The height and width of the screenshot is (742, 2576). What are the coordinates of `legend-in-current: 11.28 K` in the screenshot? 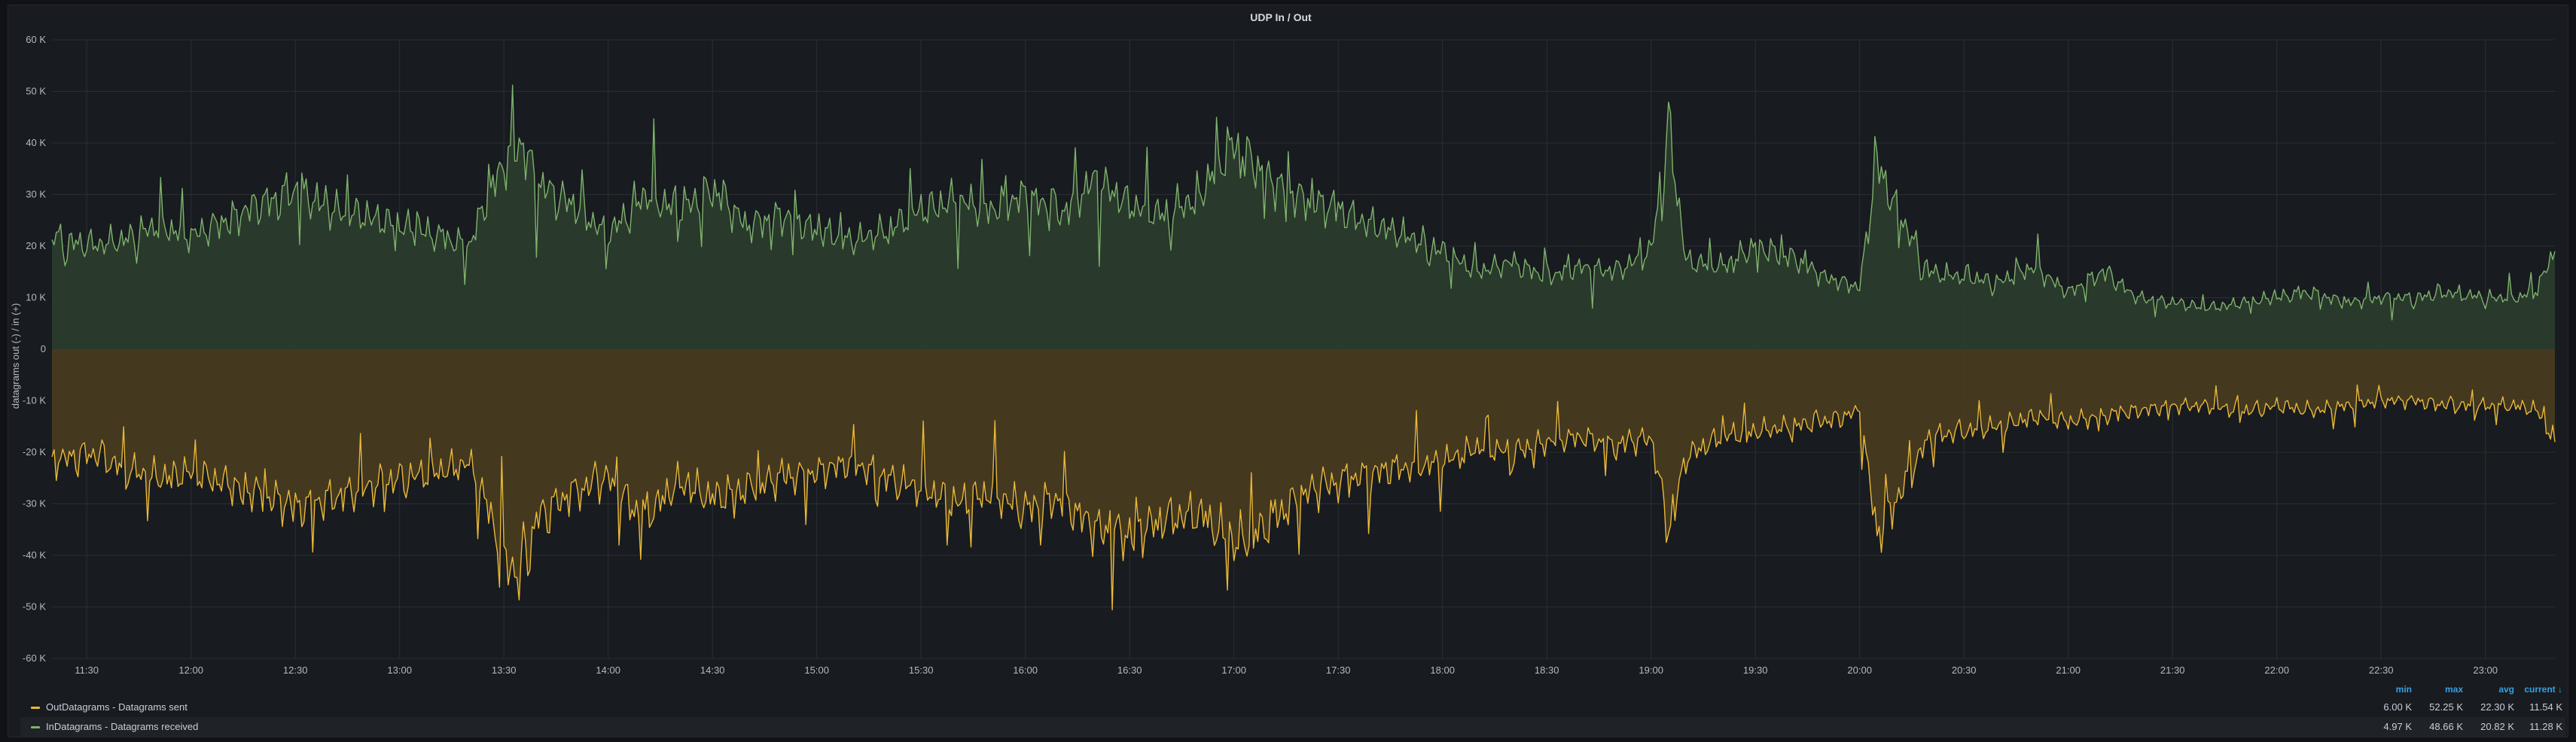 It's located at (2545, 726).